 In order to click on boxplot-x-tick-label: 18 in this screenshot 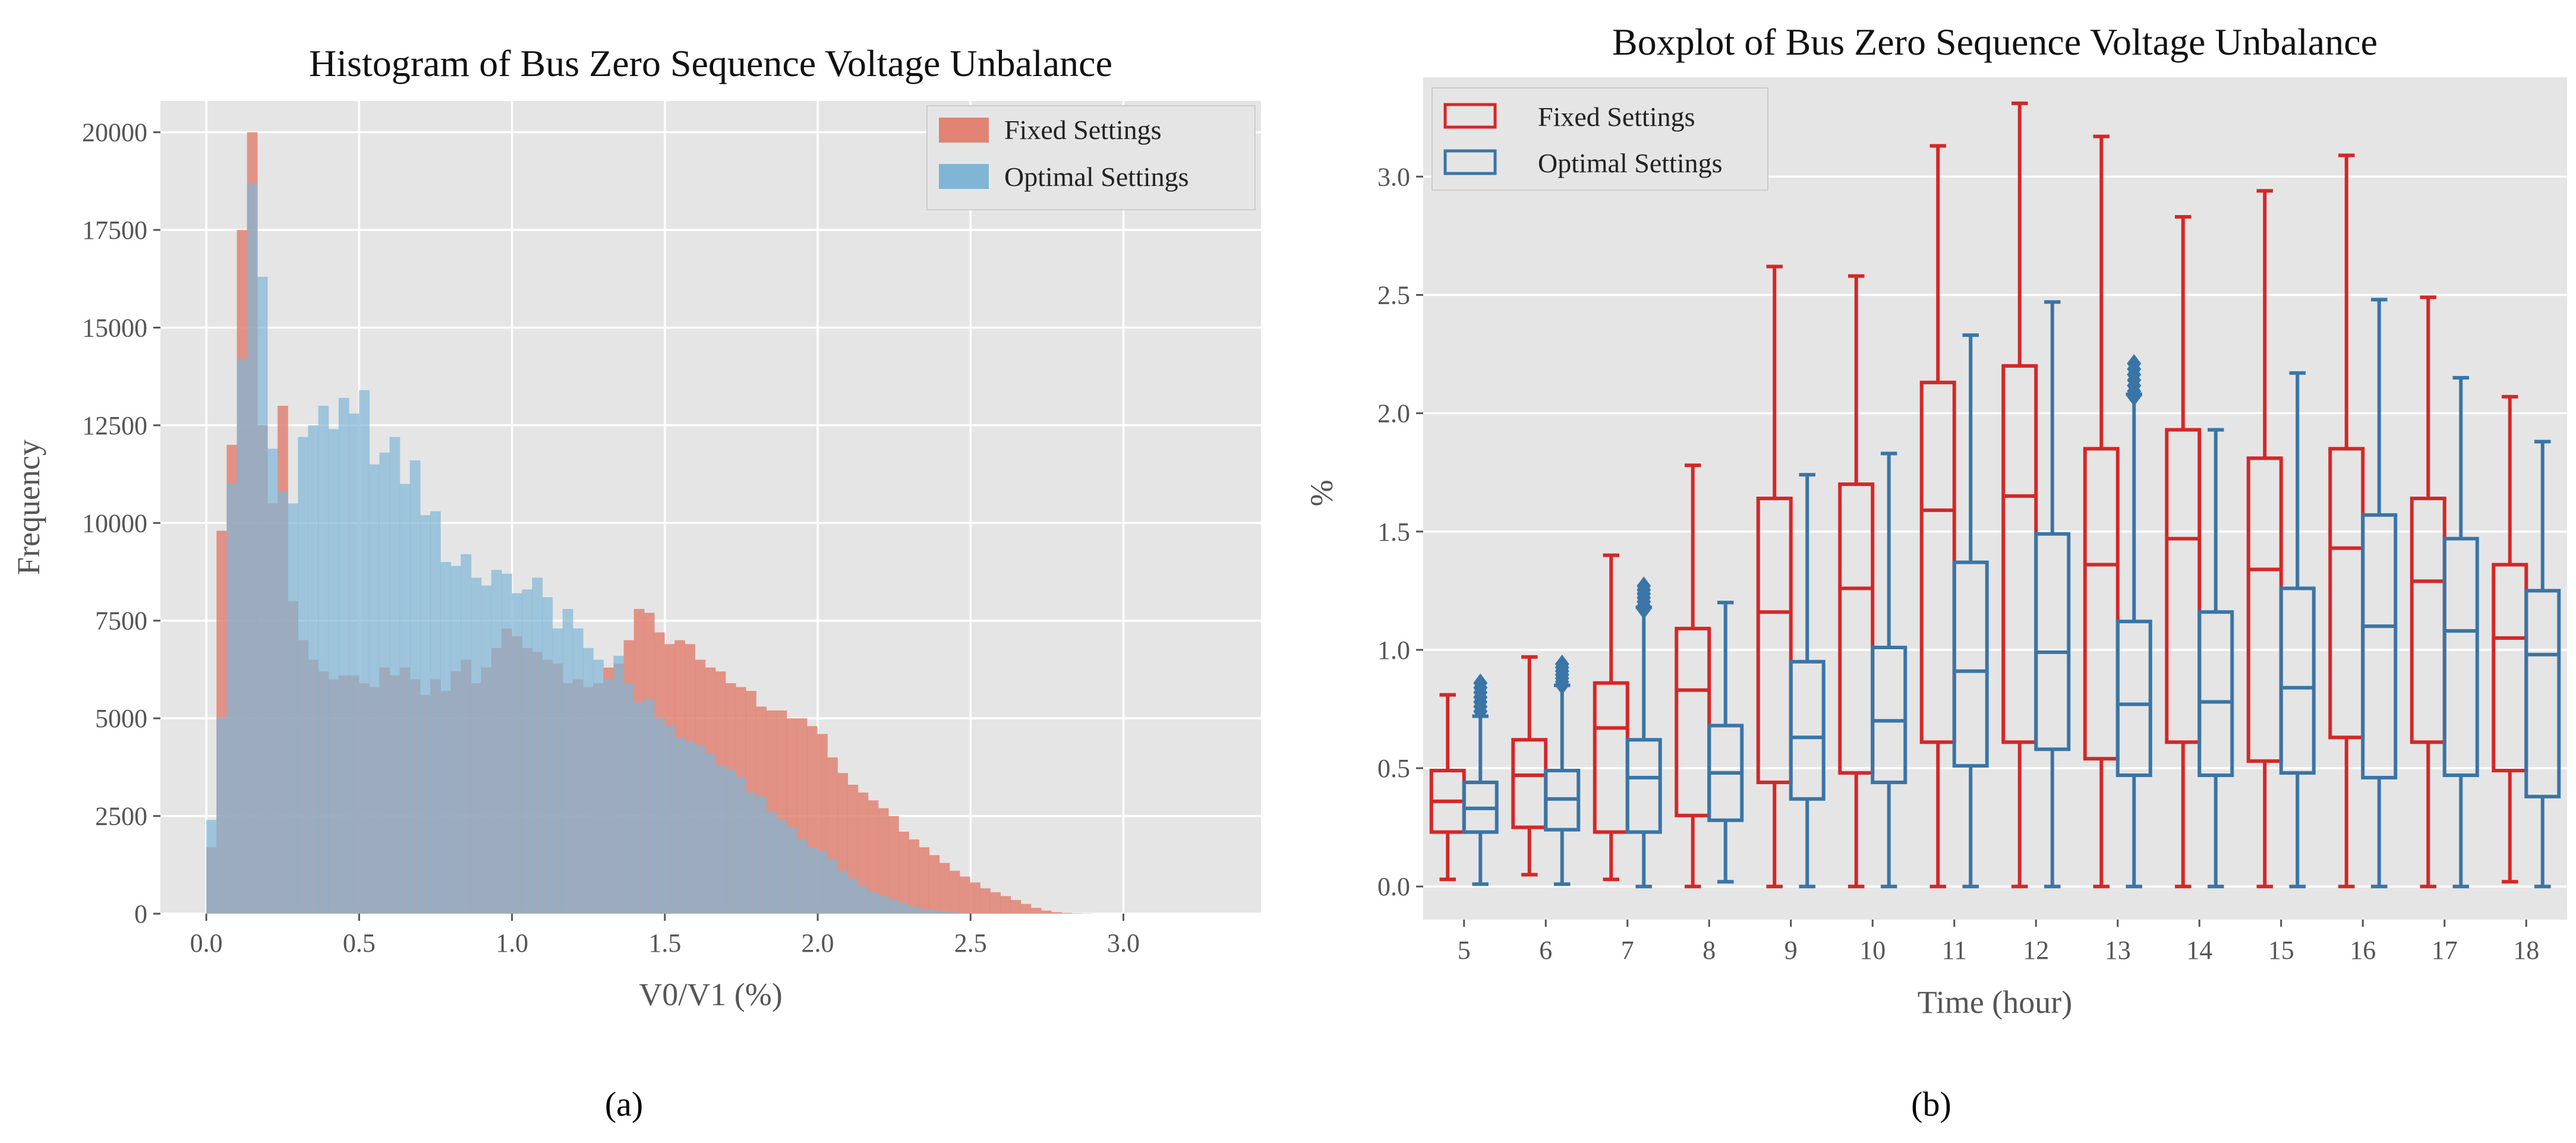, I will do `click(2526, 951)`.